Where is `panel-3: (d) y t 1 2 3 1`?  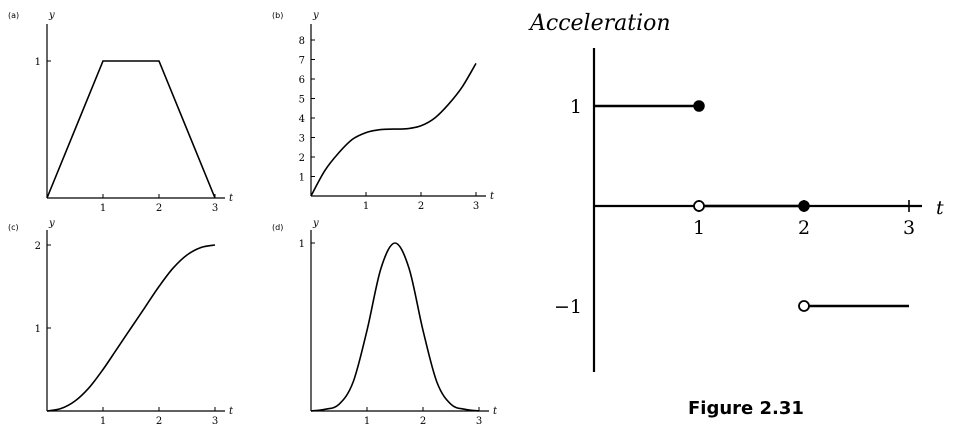 panel-3: (d) y t 1 2 3 1 is located at coordinates (385, 322).